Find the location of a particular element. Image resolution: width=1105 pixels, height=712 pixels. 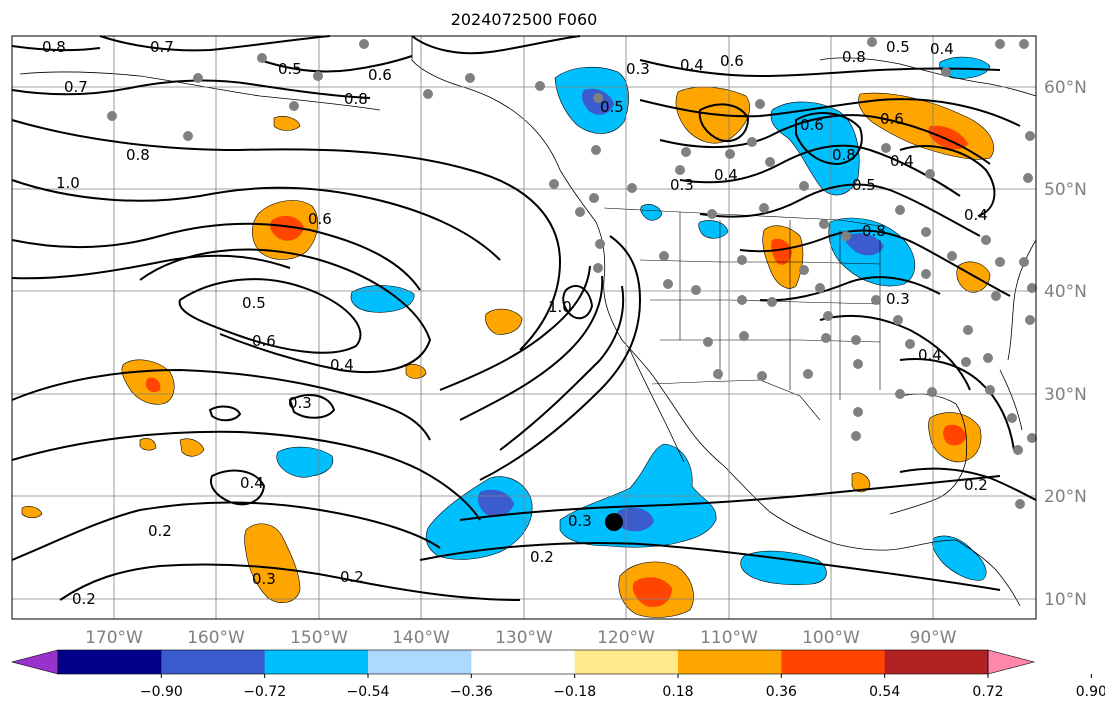

clabel-32: 0.5 is located at coordinates (864, 185).